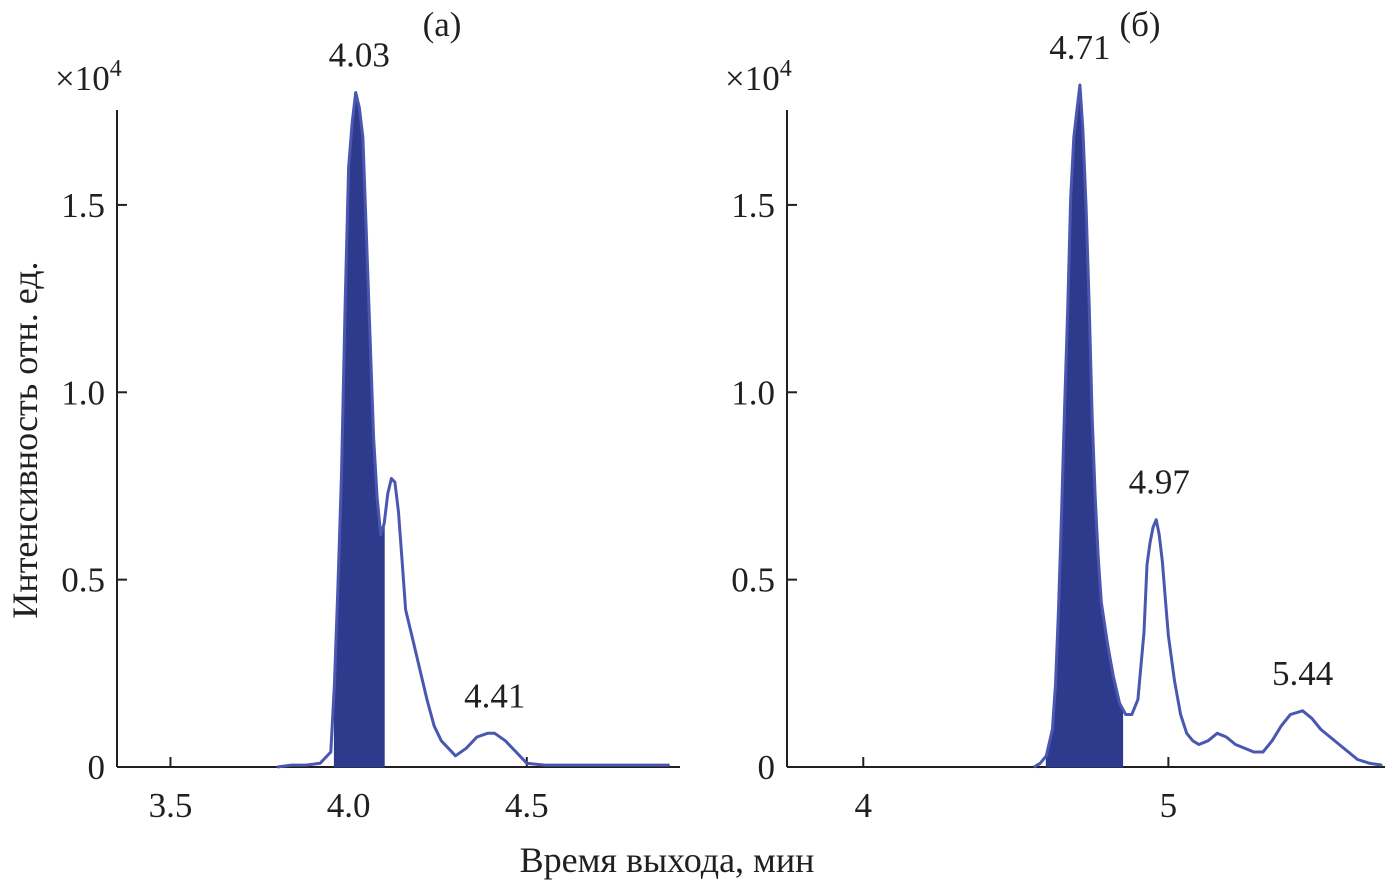  I want to click on panel-a-panel-label: (а), so click(442, 24).